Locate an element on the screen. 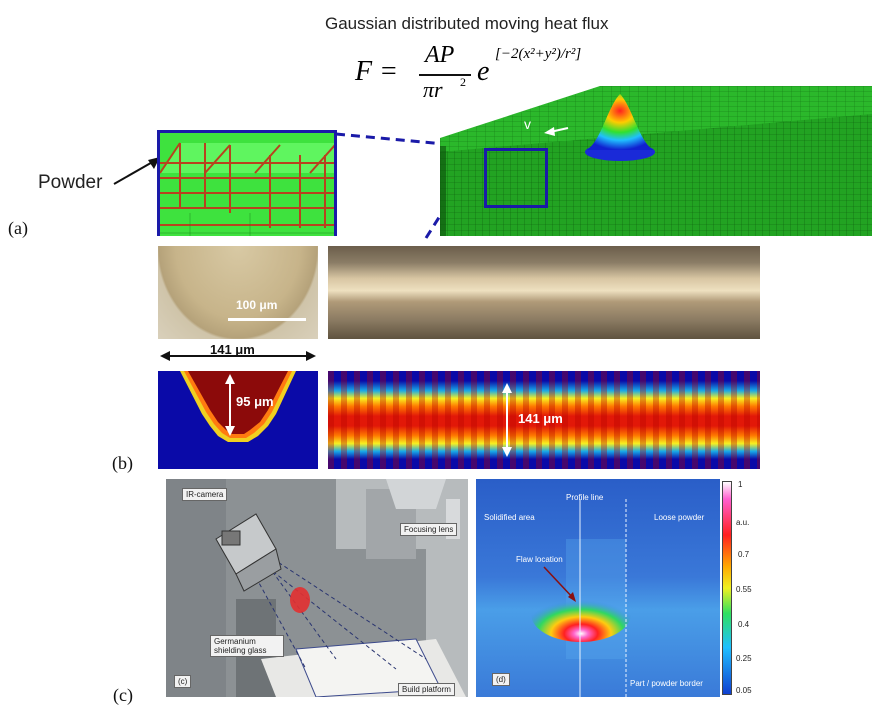 Image resolution: width=872 pixels, height=706 pixels. panel-d-inner-label: (d) is located at coordinates (501, 679).